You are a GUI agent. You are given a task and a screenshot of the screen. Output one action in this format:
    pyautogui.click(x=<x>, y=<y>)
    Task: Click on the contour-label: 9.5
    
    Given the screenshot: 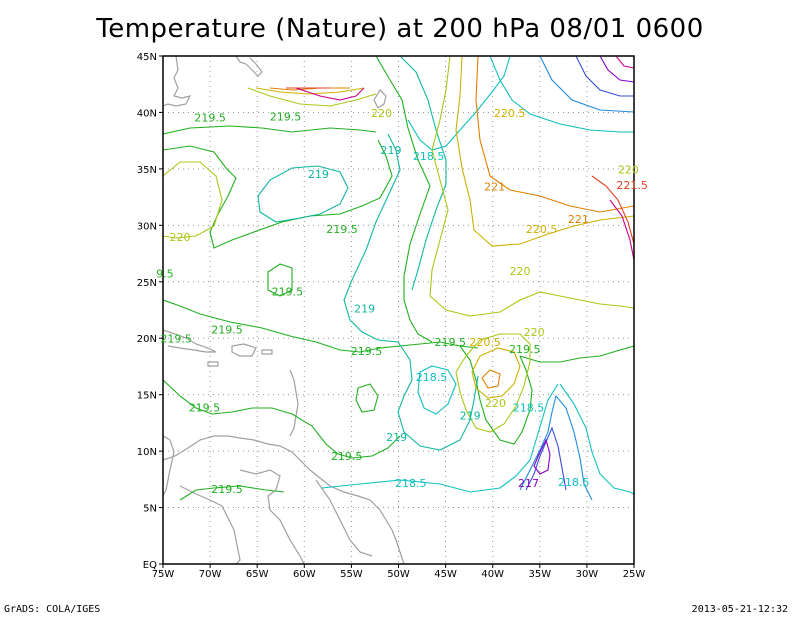 What is the action you would take?
    pyautogui.click(x=165, y=273)
    